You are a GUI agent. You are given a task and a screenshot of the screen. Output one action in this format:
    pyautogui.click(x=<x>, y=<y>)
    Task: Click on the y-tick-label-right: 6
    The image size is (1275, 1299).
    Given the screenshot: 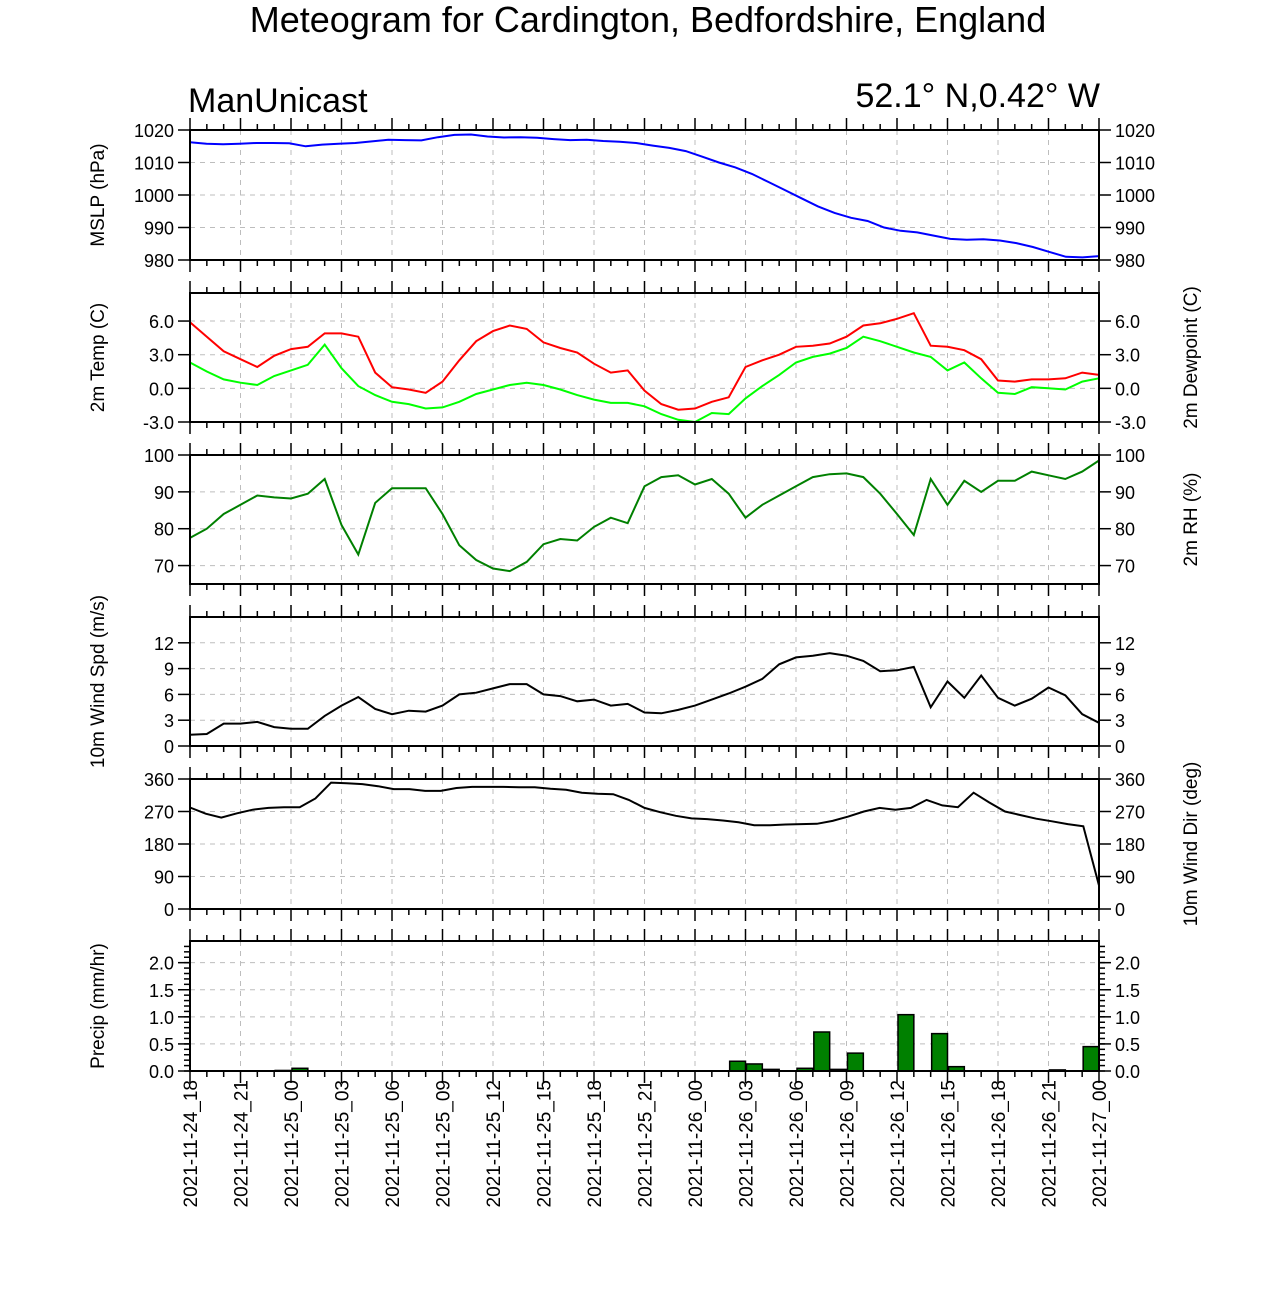 What is the action you would take?
    pyautogui.click(x=1120, y=695)
    